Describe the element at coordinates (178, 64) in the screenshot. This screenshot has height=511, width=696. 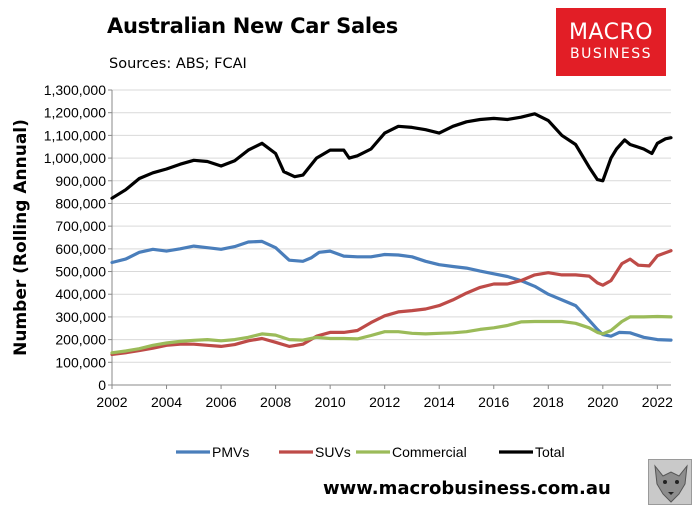
I see `chart-source: Sources: ABS; FCAI` at that location.